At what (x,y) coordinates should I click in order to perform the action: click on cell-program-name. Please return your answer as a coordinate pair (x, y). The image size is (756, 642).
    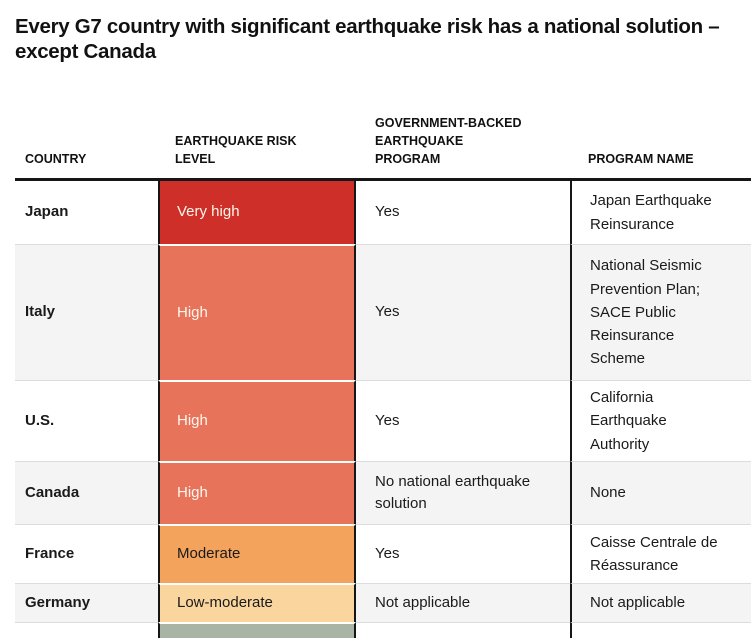
    Looking at the image, I should click on (660, 630).